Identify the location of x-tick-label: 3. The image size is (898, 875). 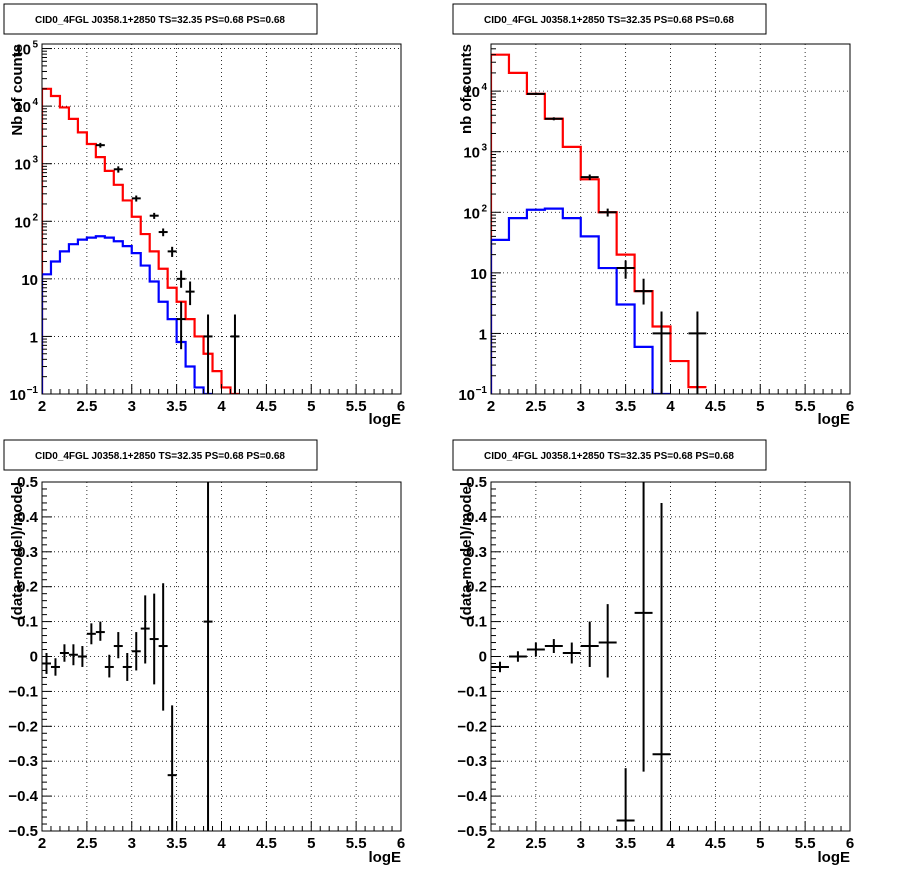
(132, 406).